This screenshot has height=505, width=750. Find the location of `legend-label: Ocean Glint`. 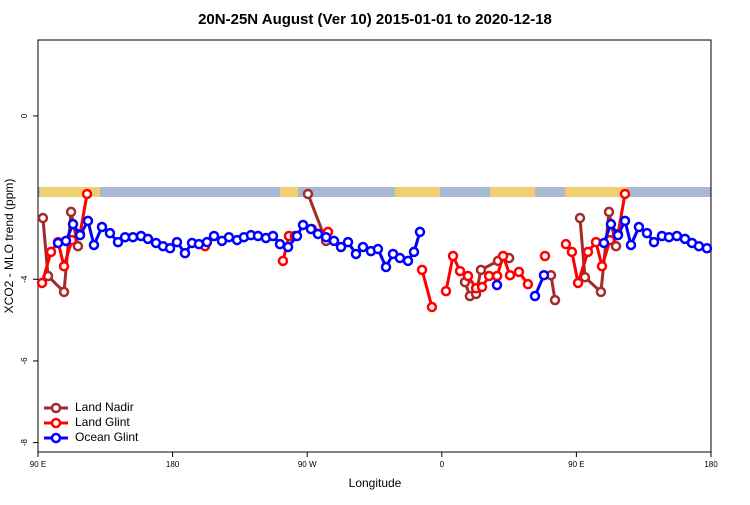

legend-label: Ocean Glint is located at coordinates (107, 437).